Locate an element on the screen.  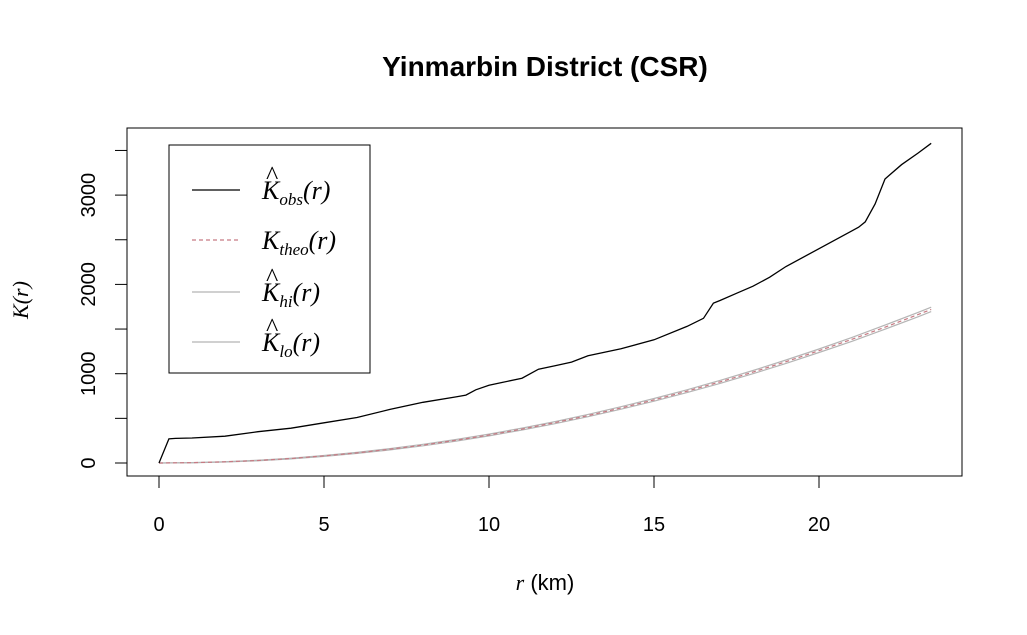
legend-item-obs: Kobs(r)^ is located at coordinates (261, 185).